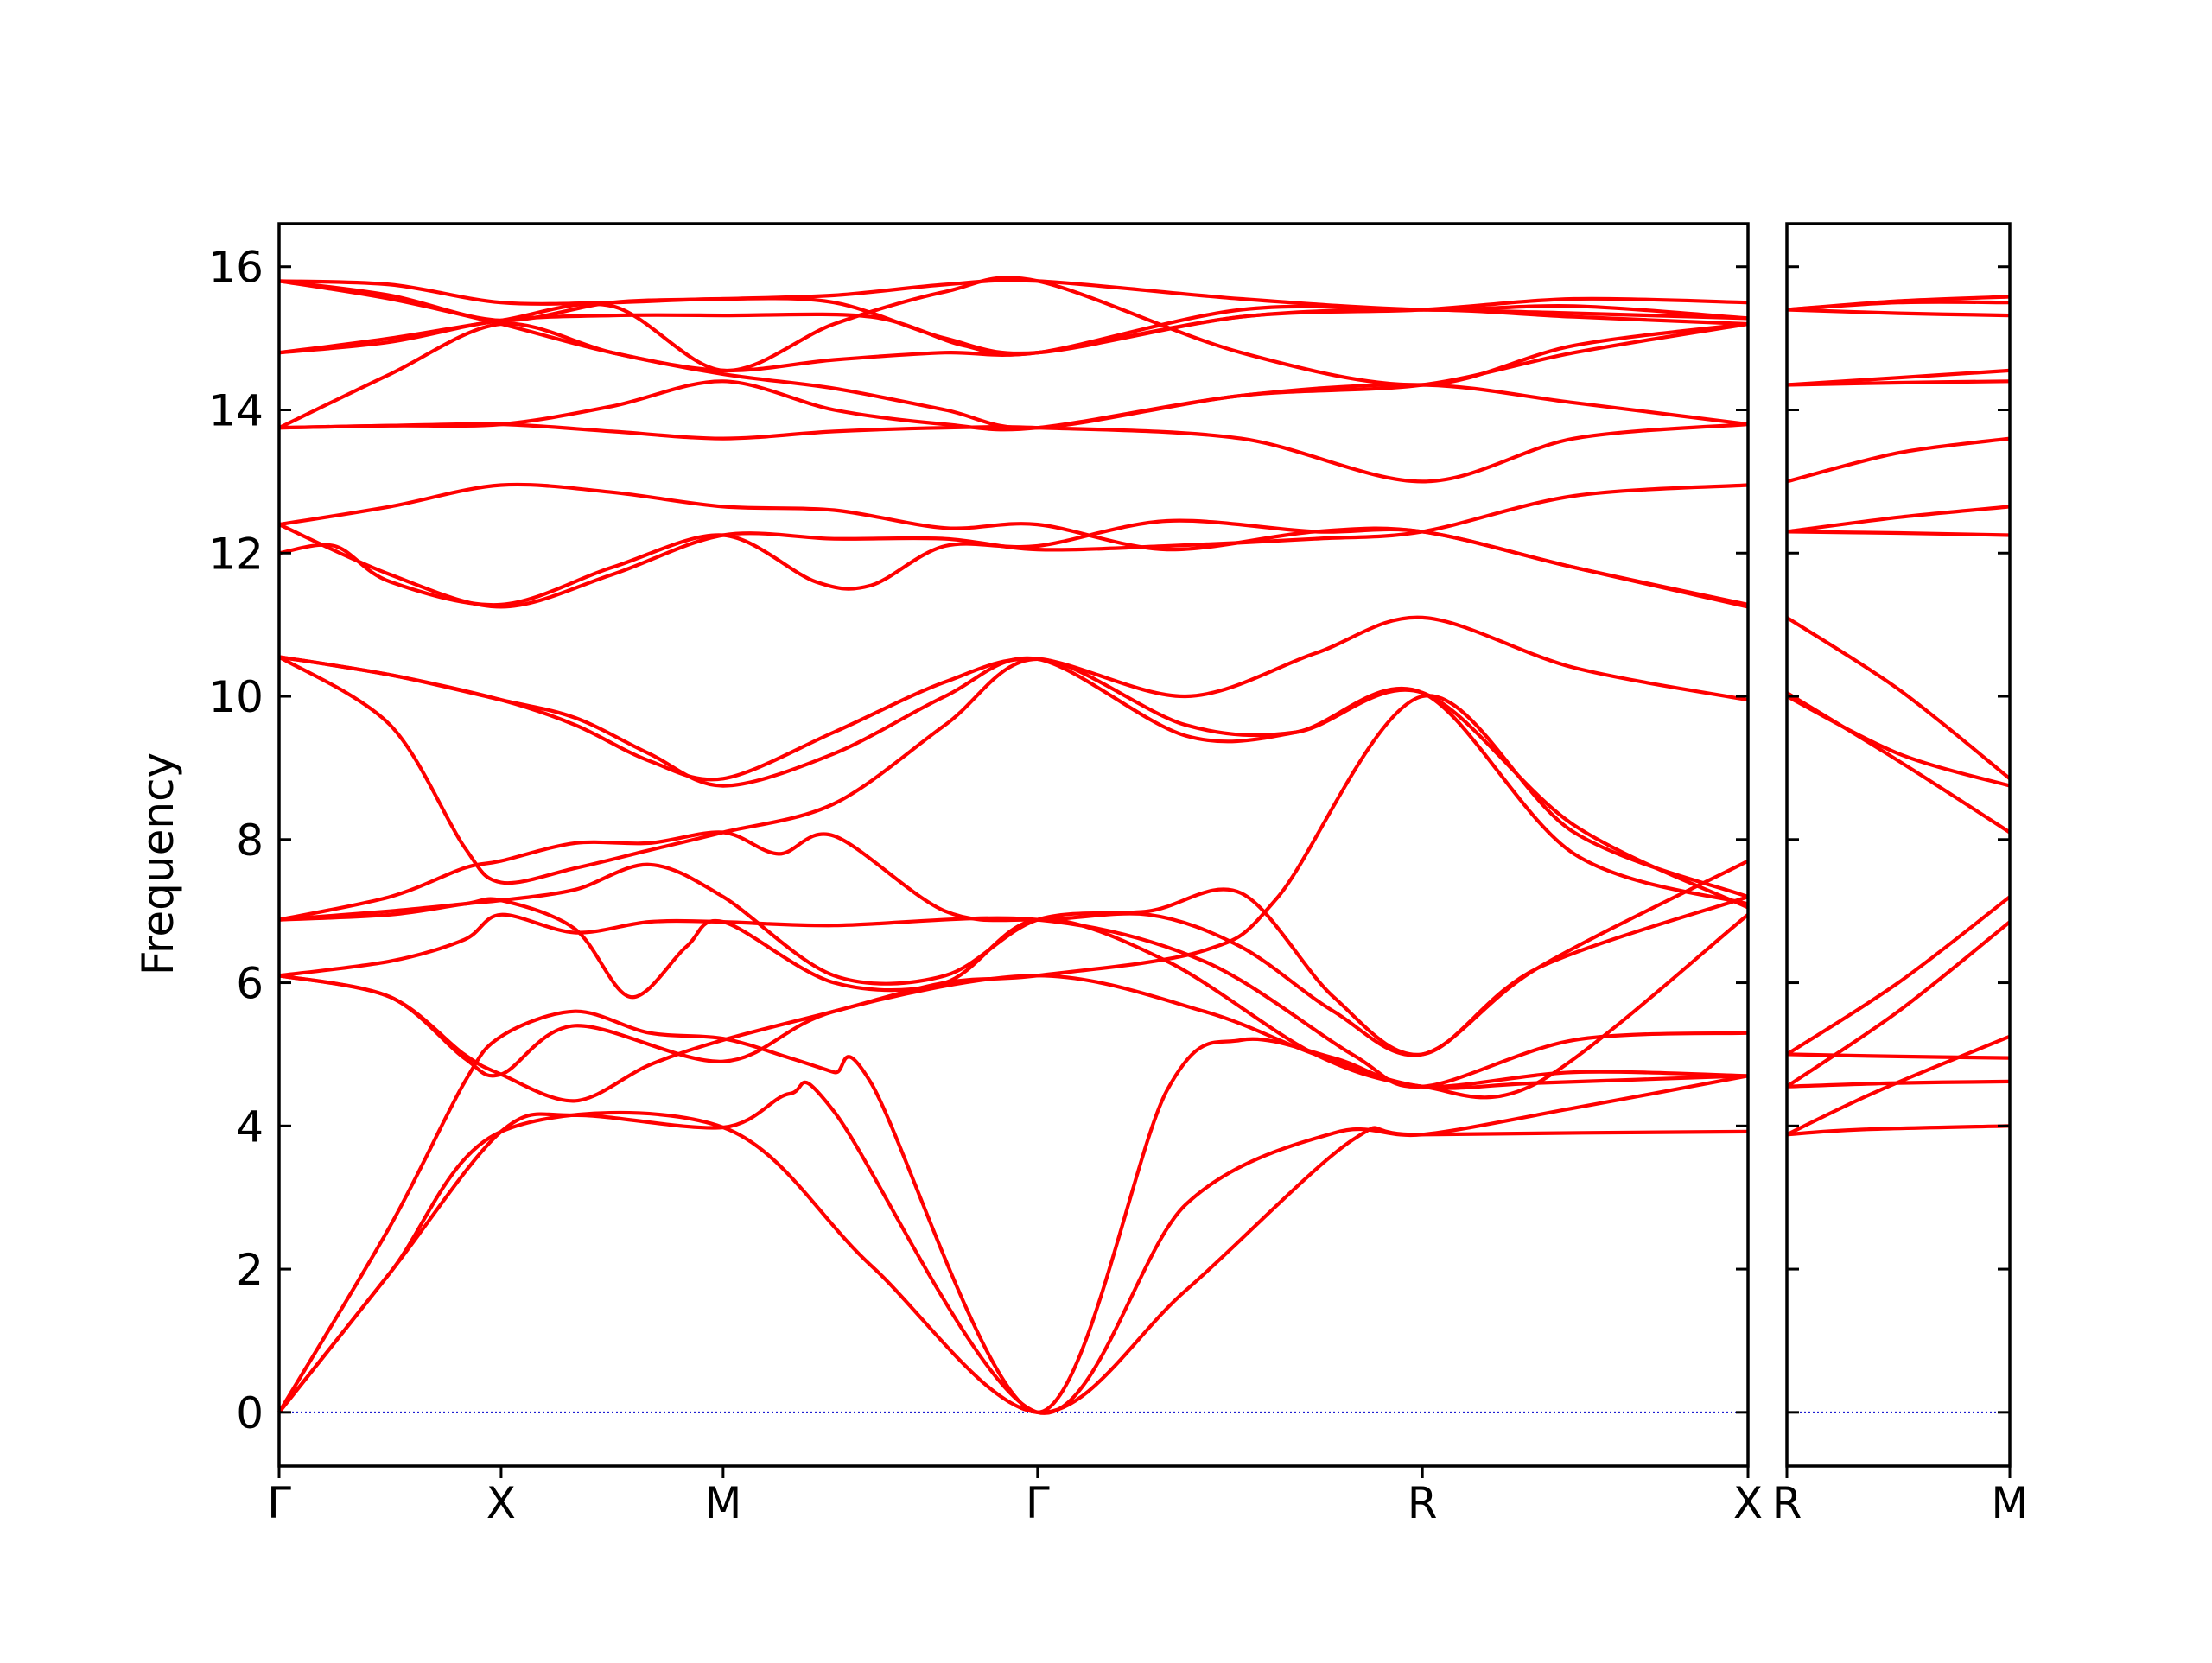 The image size is (2212, 1663). I want to click on y-axis-label: Frequency, so click(158, 864).